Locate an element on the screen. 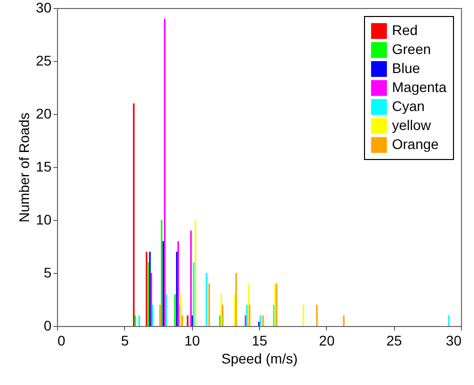  x-tick-label: 10 is located at coordinates (192, 340).